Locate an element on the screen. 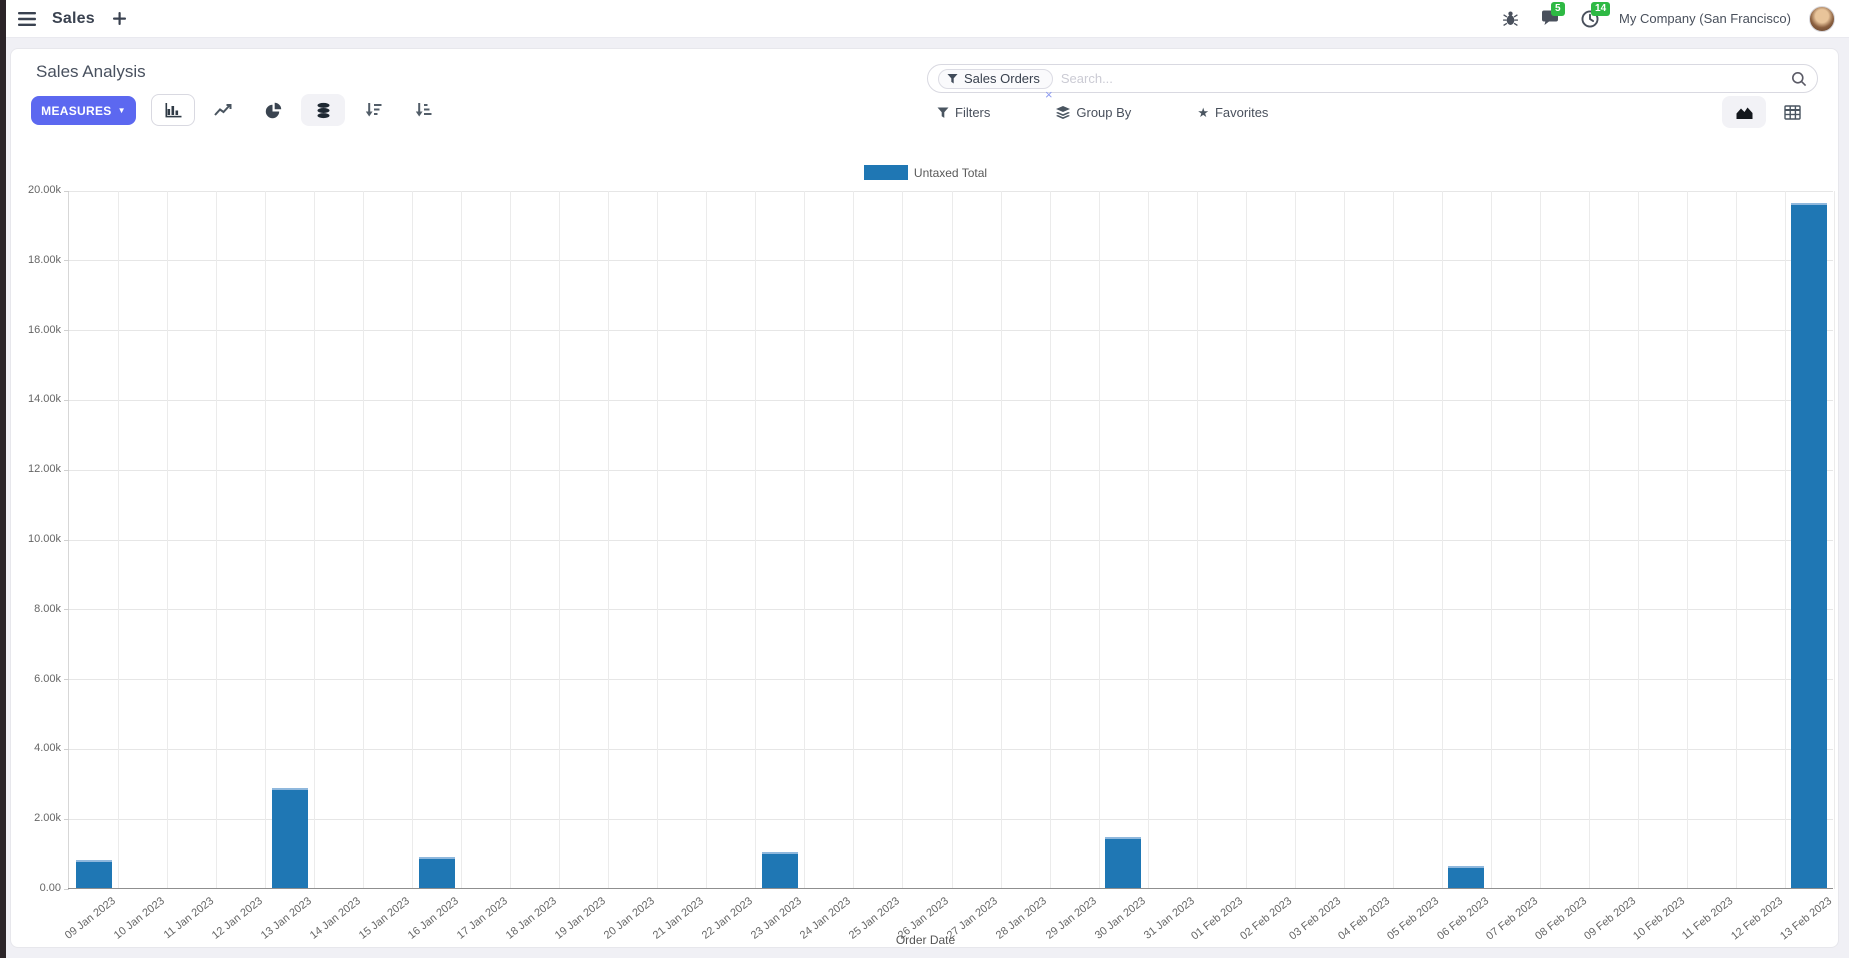 Image resolution: width=1849 pixels, height=958 pixels. bar-chart-button is located at coordinates (173, 110).